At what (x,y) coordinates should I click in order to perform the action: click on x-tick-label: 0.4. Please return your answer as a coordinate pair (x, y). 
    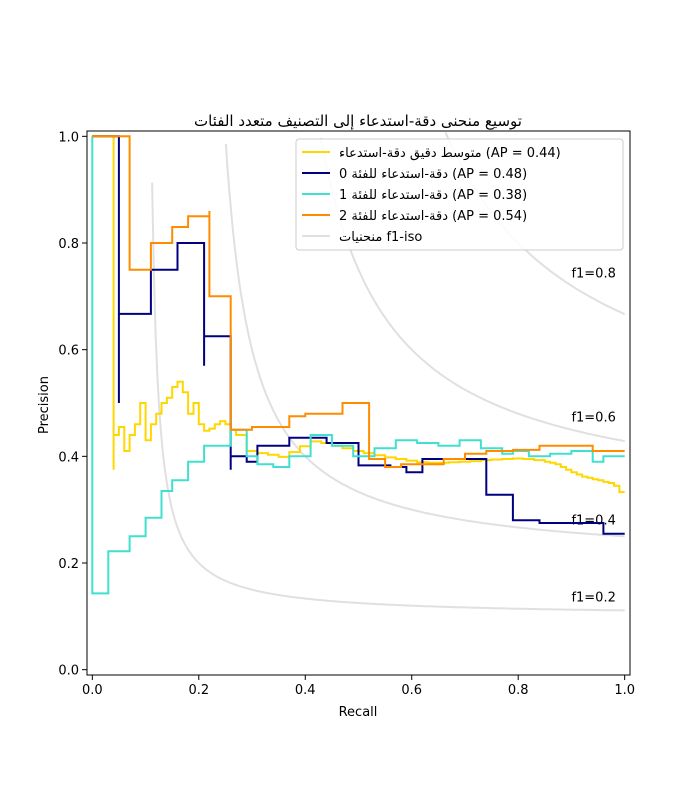
    Looking at the image, I should click on (305, 690).